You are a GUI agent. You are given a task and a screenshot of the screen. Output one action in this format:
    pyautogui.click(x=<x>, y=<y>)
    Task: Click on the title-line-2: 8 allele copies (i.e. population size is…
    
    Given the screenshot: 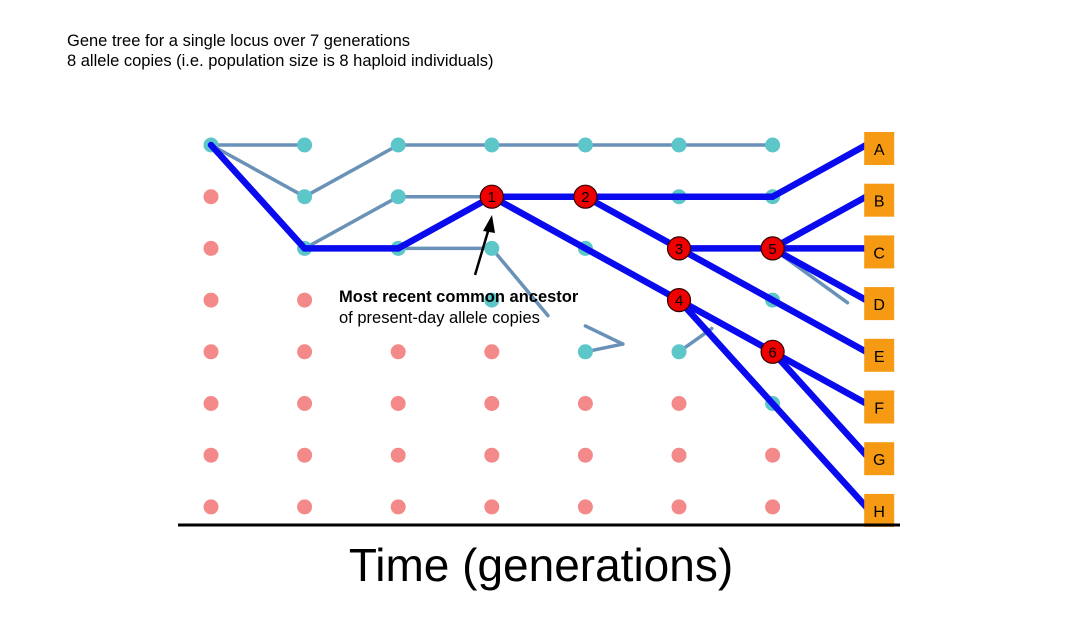 What is the action you would take?
    pyautogui.click(x=280, y=61)
    